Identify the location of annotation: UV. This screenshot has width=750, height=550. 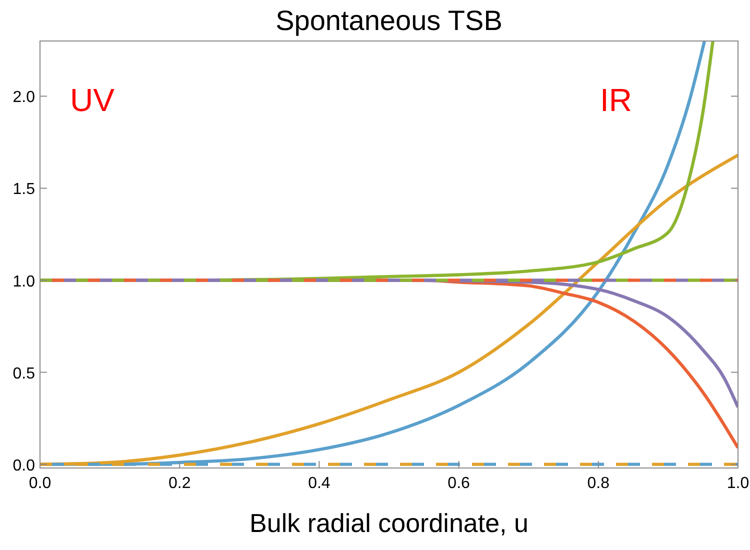
(93, 100).